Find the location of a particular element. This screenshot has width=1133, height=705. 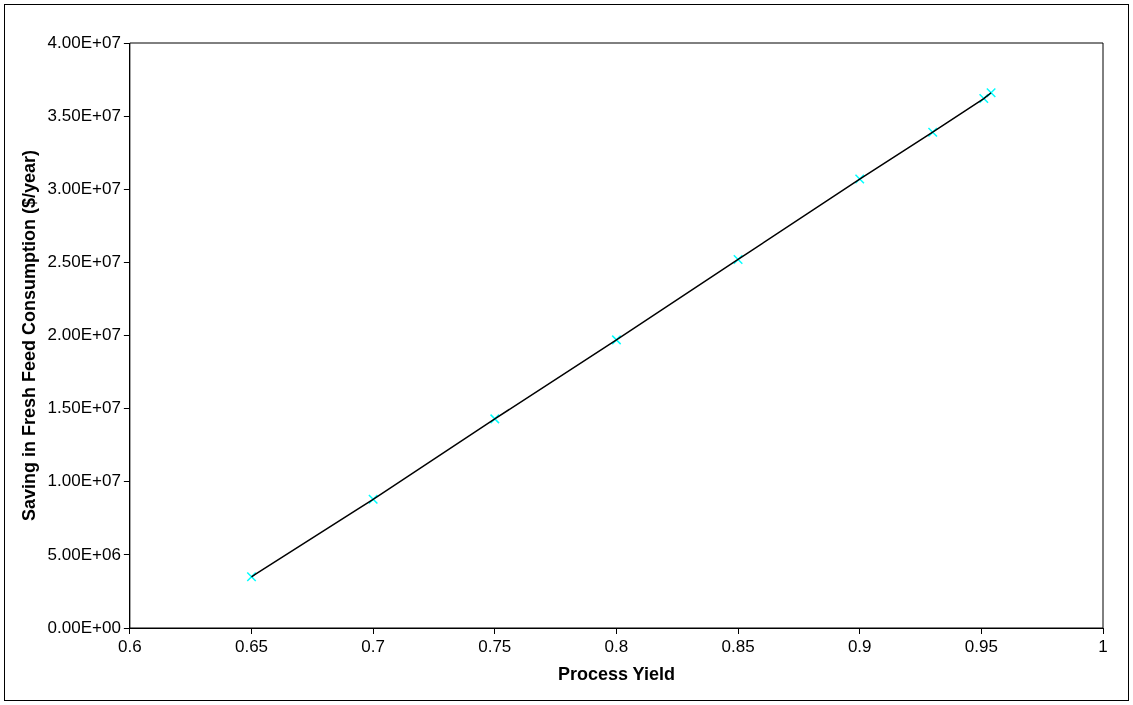

x-tick-label: 0.7 is located at coordinates (373, 646).